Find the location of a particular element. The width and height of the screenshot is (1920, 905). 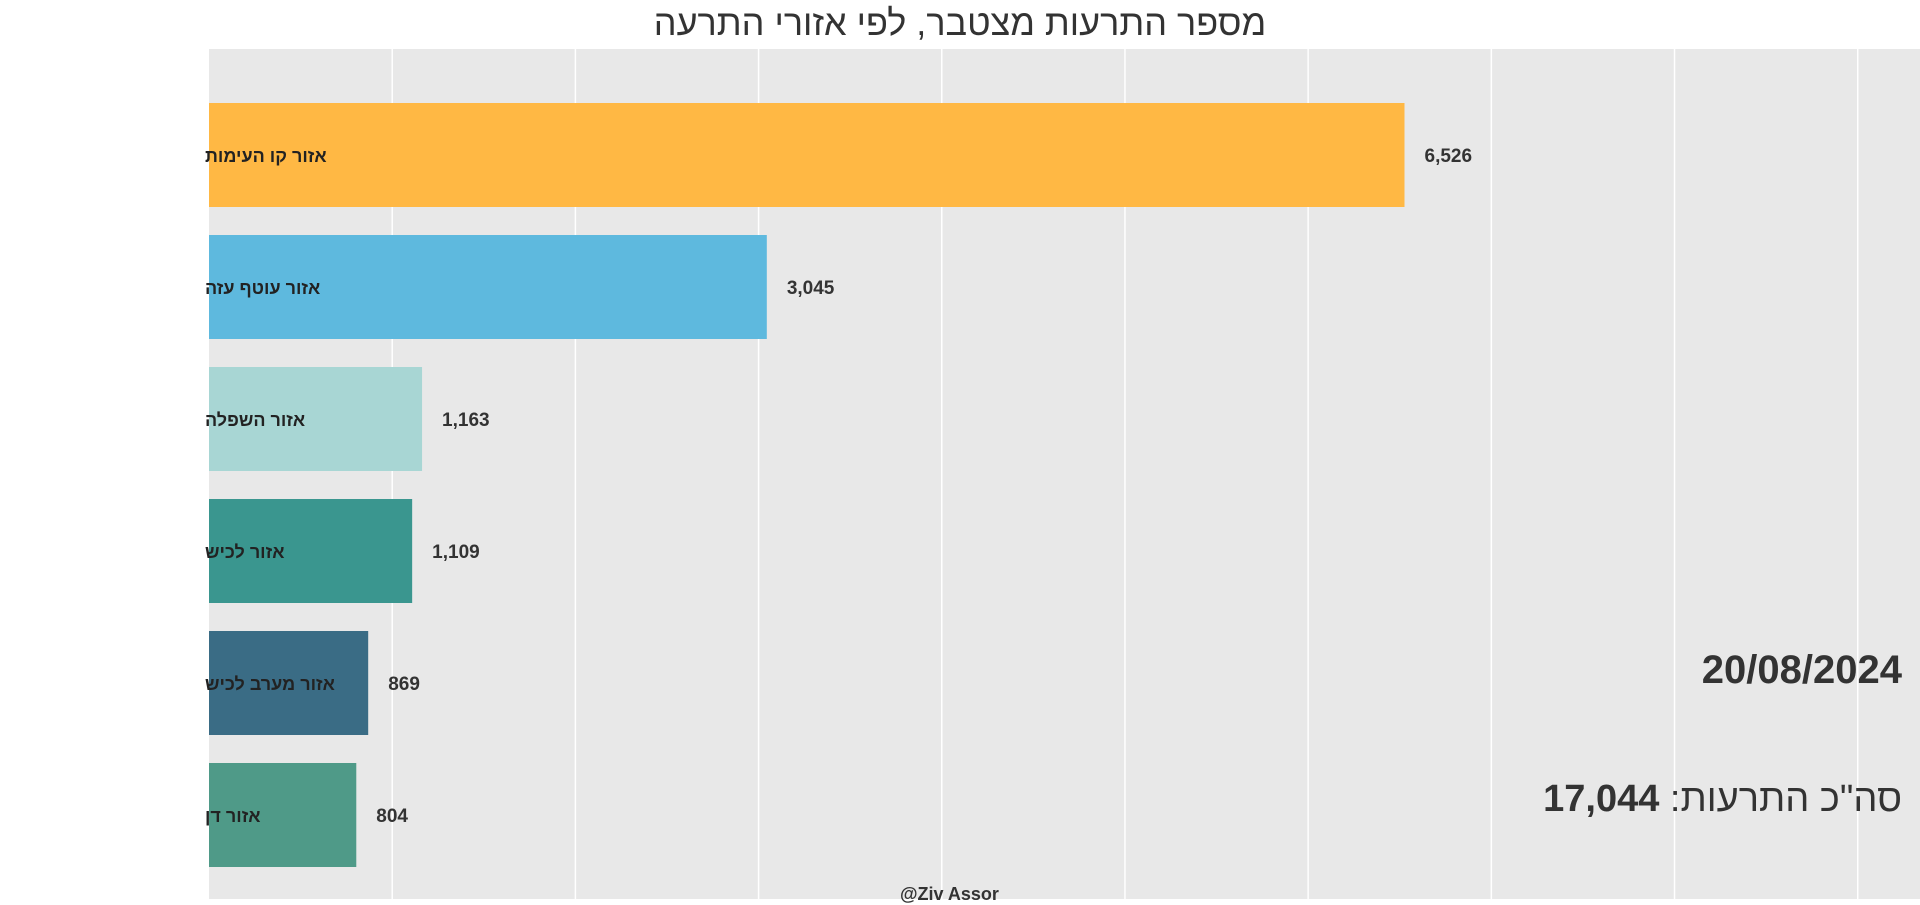

value-label: 1,163 is located at coordinates (466, 420).